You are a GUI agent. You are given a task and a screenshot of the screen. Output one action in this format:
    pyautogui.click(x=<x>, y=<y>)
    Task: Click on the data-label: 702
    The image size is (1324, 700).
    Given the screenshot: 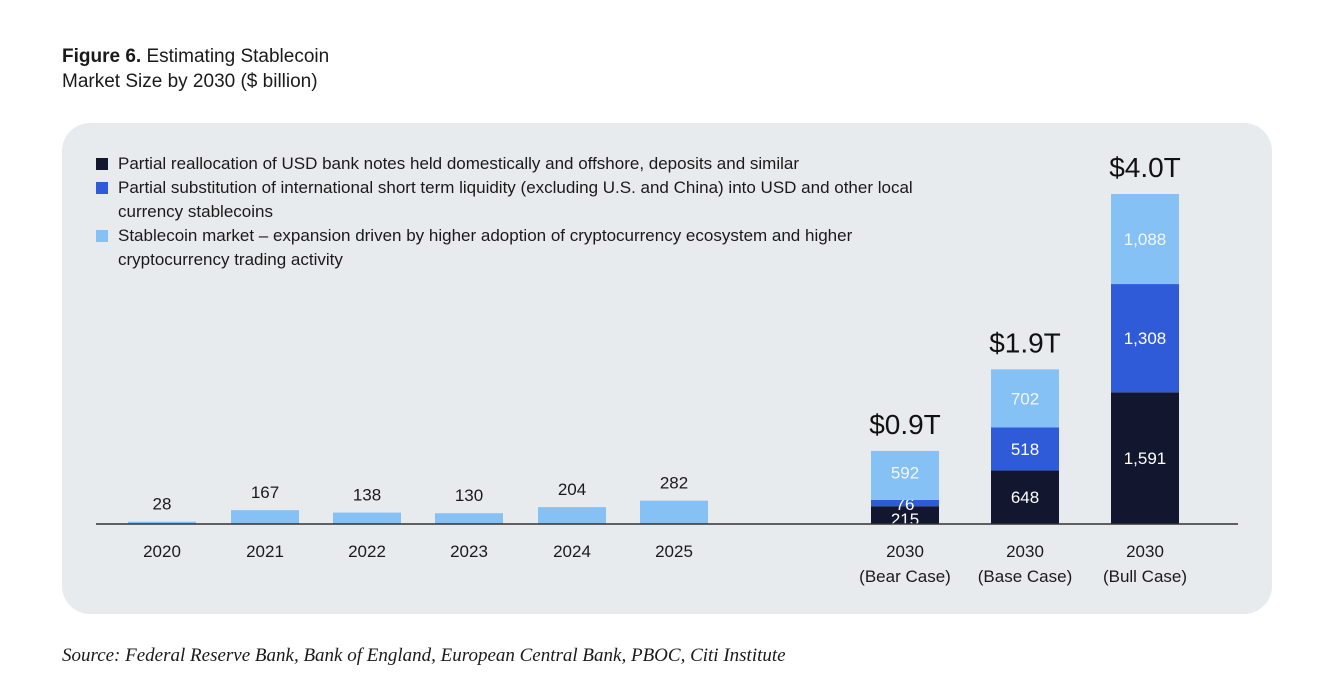 What is the action you would take?
    pyautogui.click(x=1025, y=398)
    